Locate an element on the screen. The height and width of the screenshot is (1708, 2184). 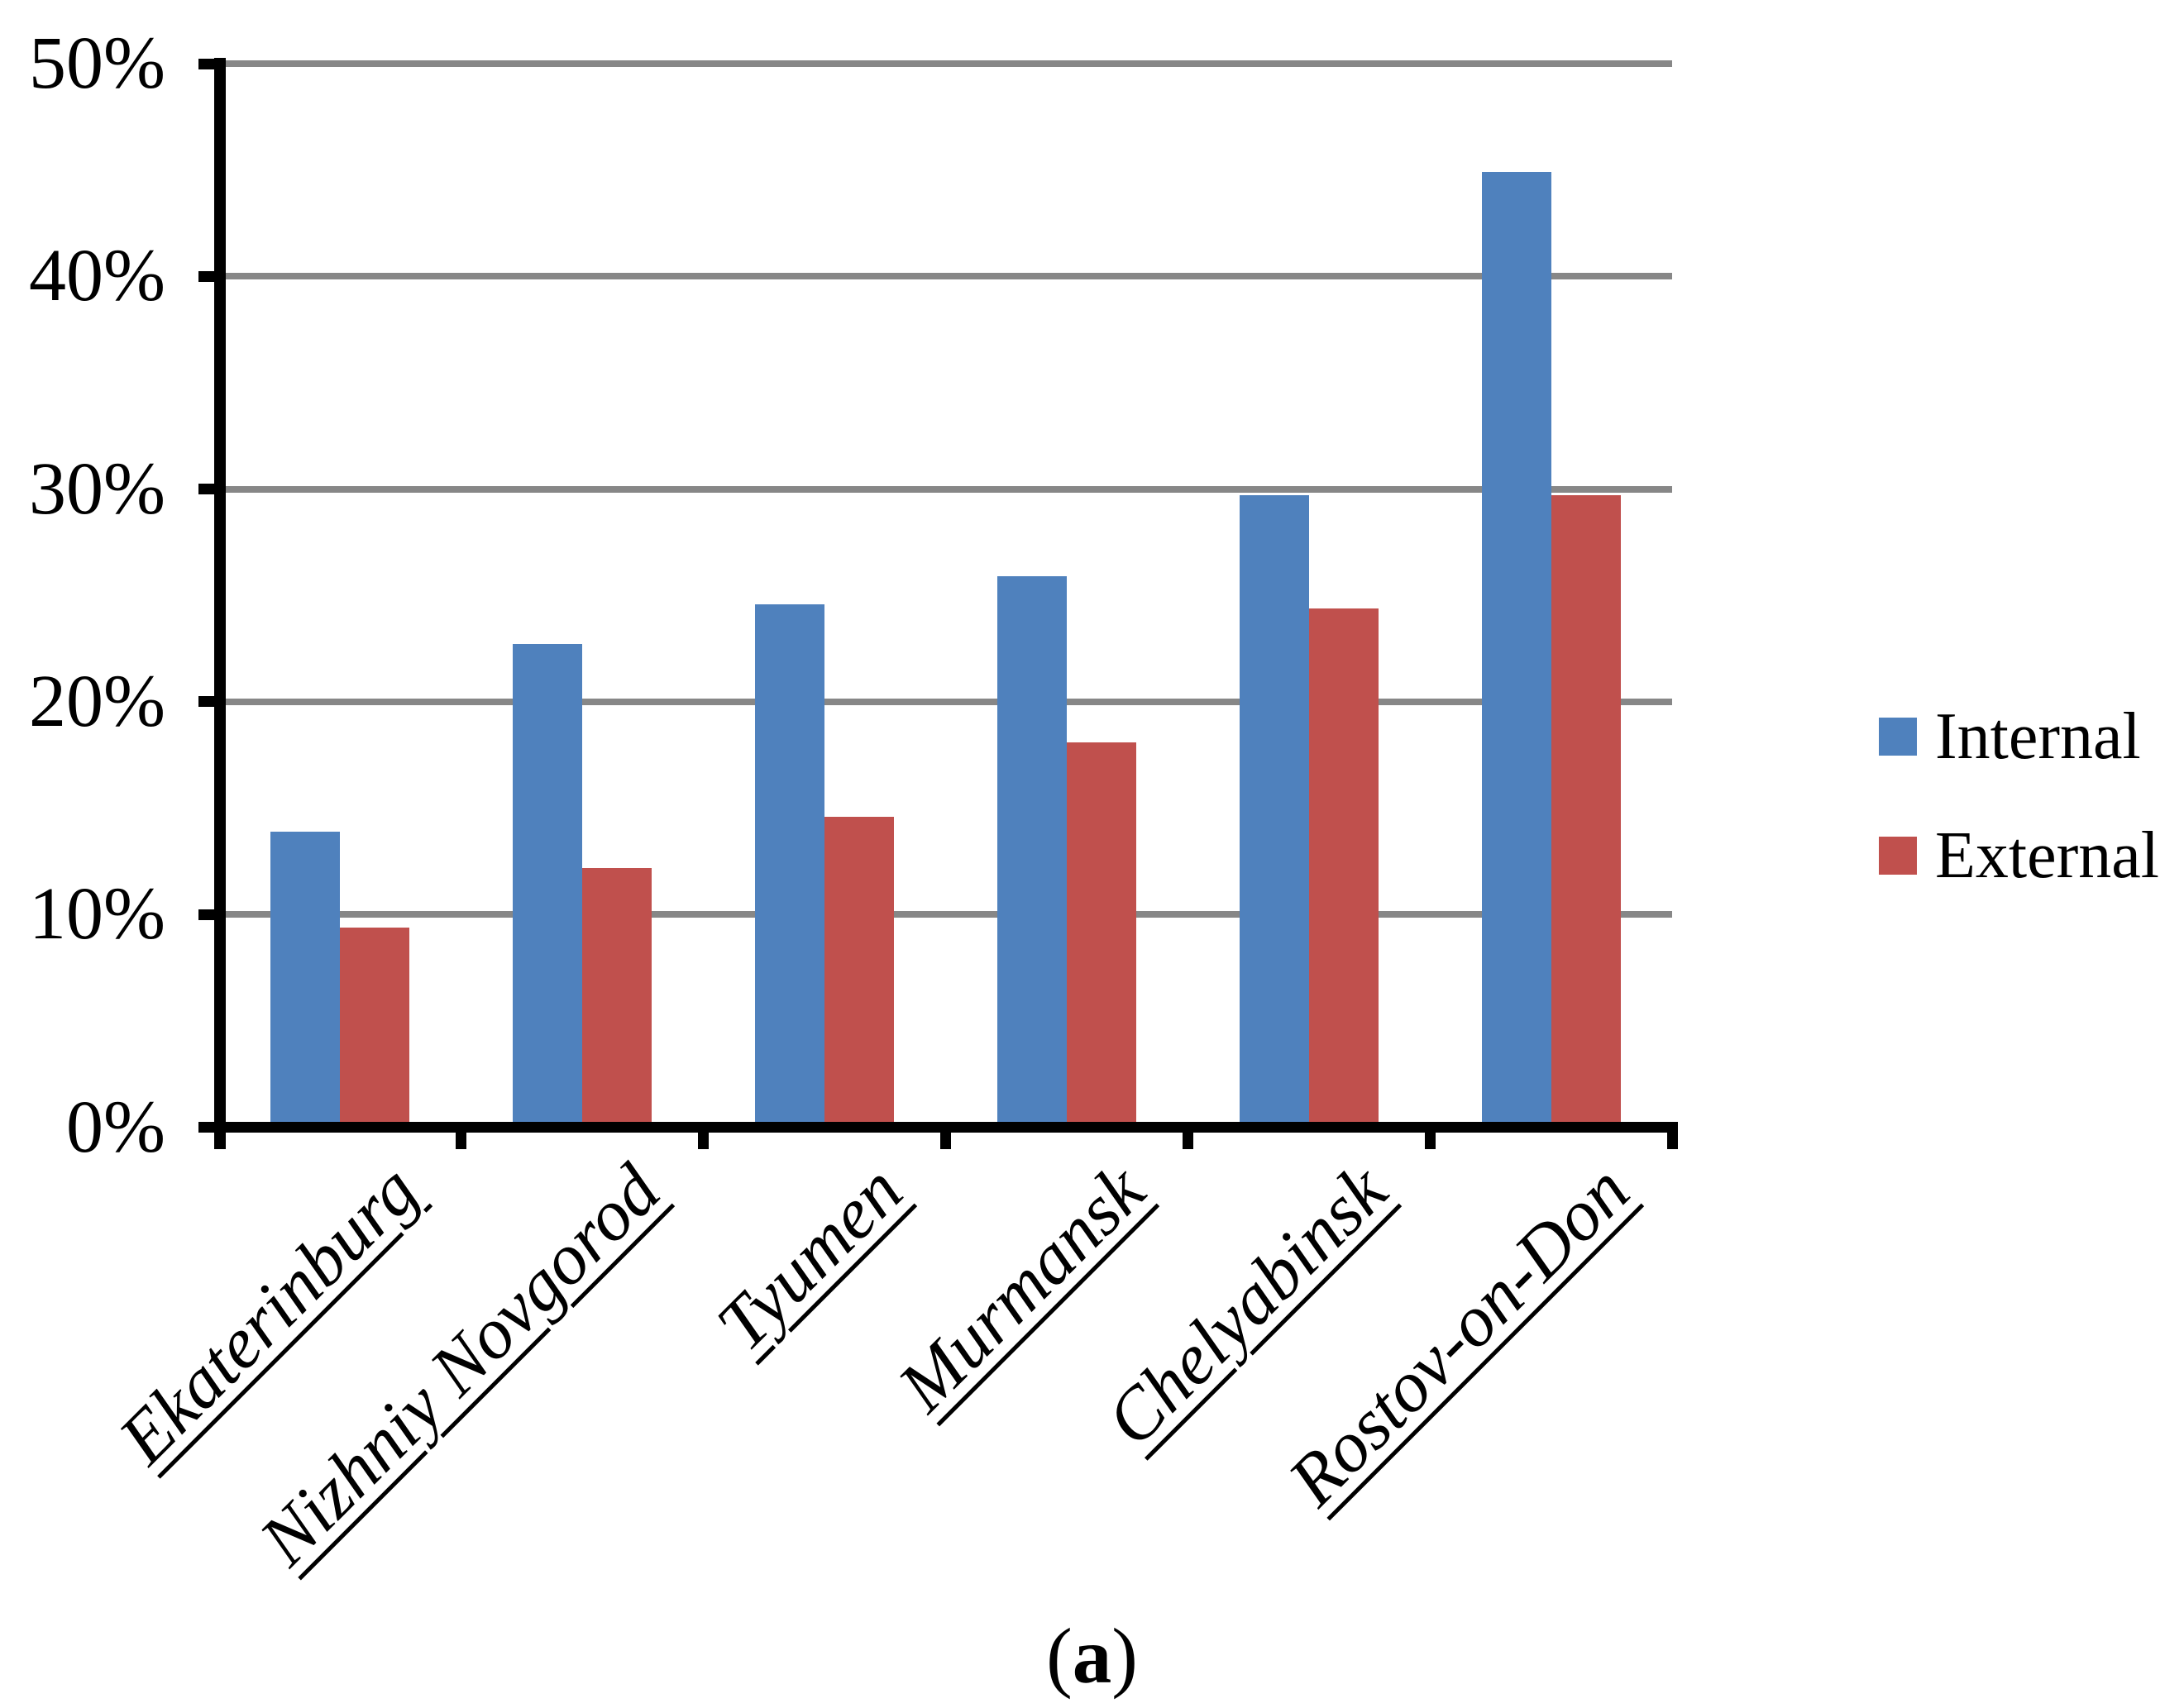
y-tick-label: 40% is located at coordinates (97, 276).